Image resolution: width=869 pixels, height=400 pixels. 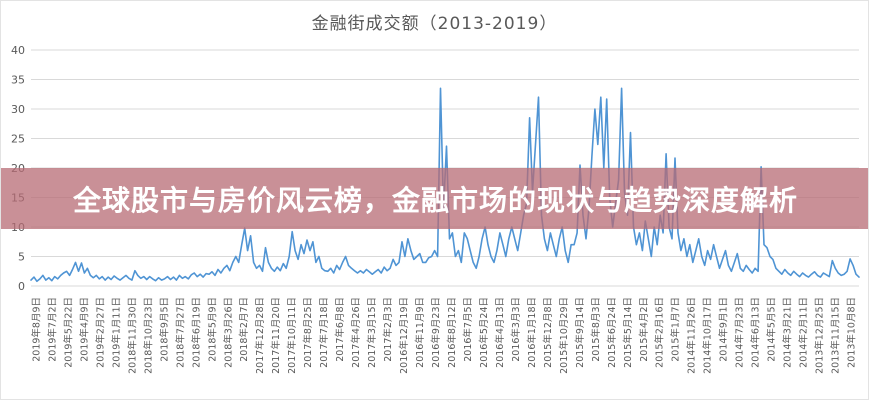 What do you see at coordinates (772, 329) in the screenshot?
I see `svg-text: 2014年5月5日` at bounding box center [772, 329].